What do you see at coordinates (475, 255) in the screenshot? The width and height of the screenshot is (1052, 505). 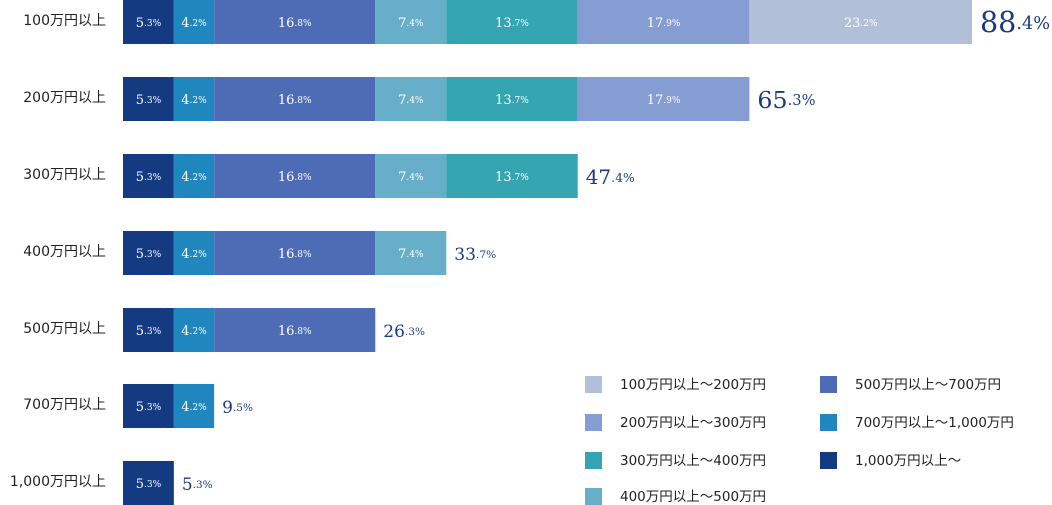 I see `total-value-label: 33.7%` at bounding box center [475, 255].